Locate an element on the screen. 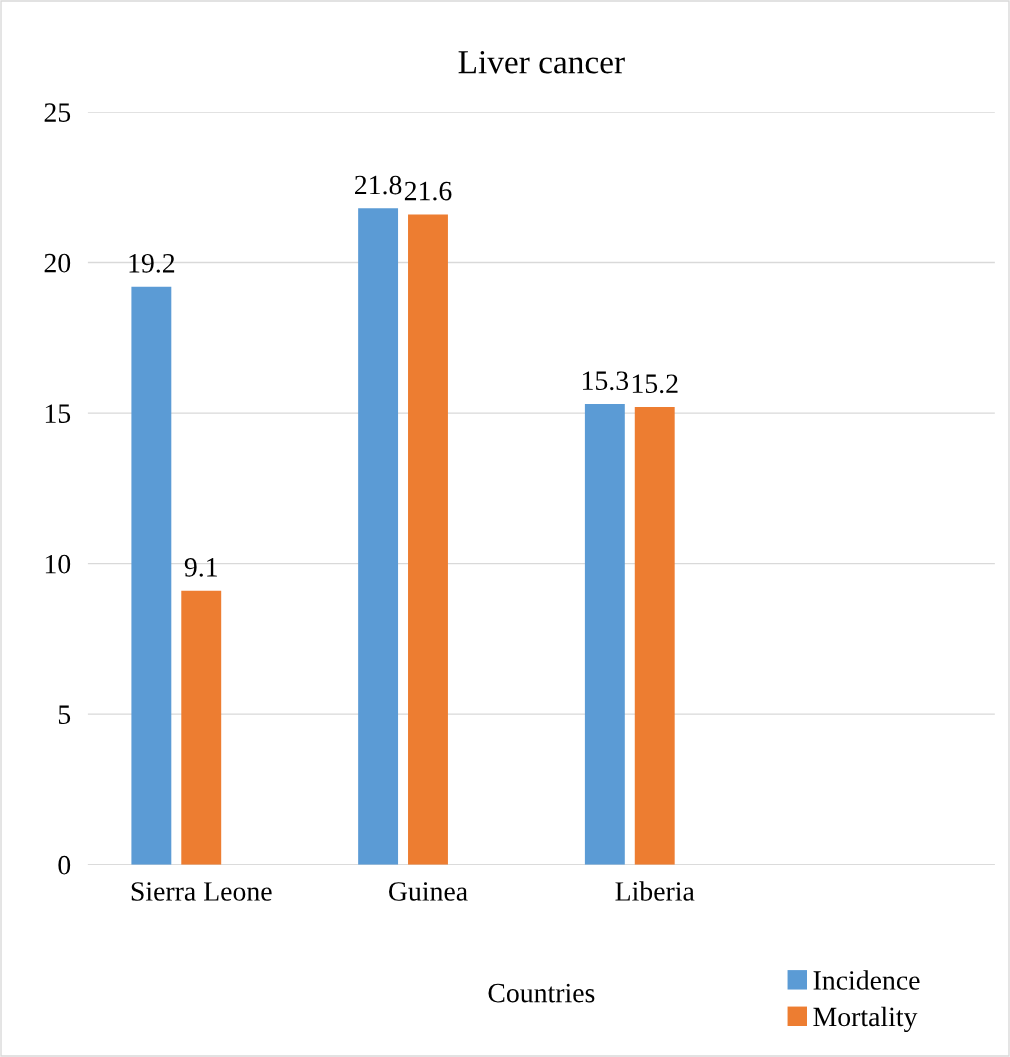 The height and width of the screenshot is (1057, 1010). x-tick-label: Sierra Leone is located at coordinates (201, 891).